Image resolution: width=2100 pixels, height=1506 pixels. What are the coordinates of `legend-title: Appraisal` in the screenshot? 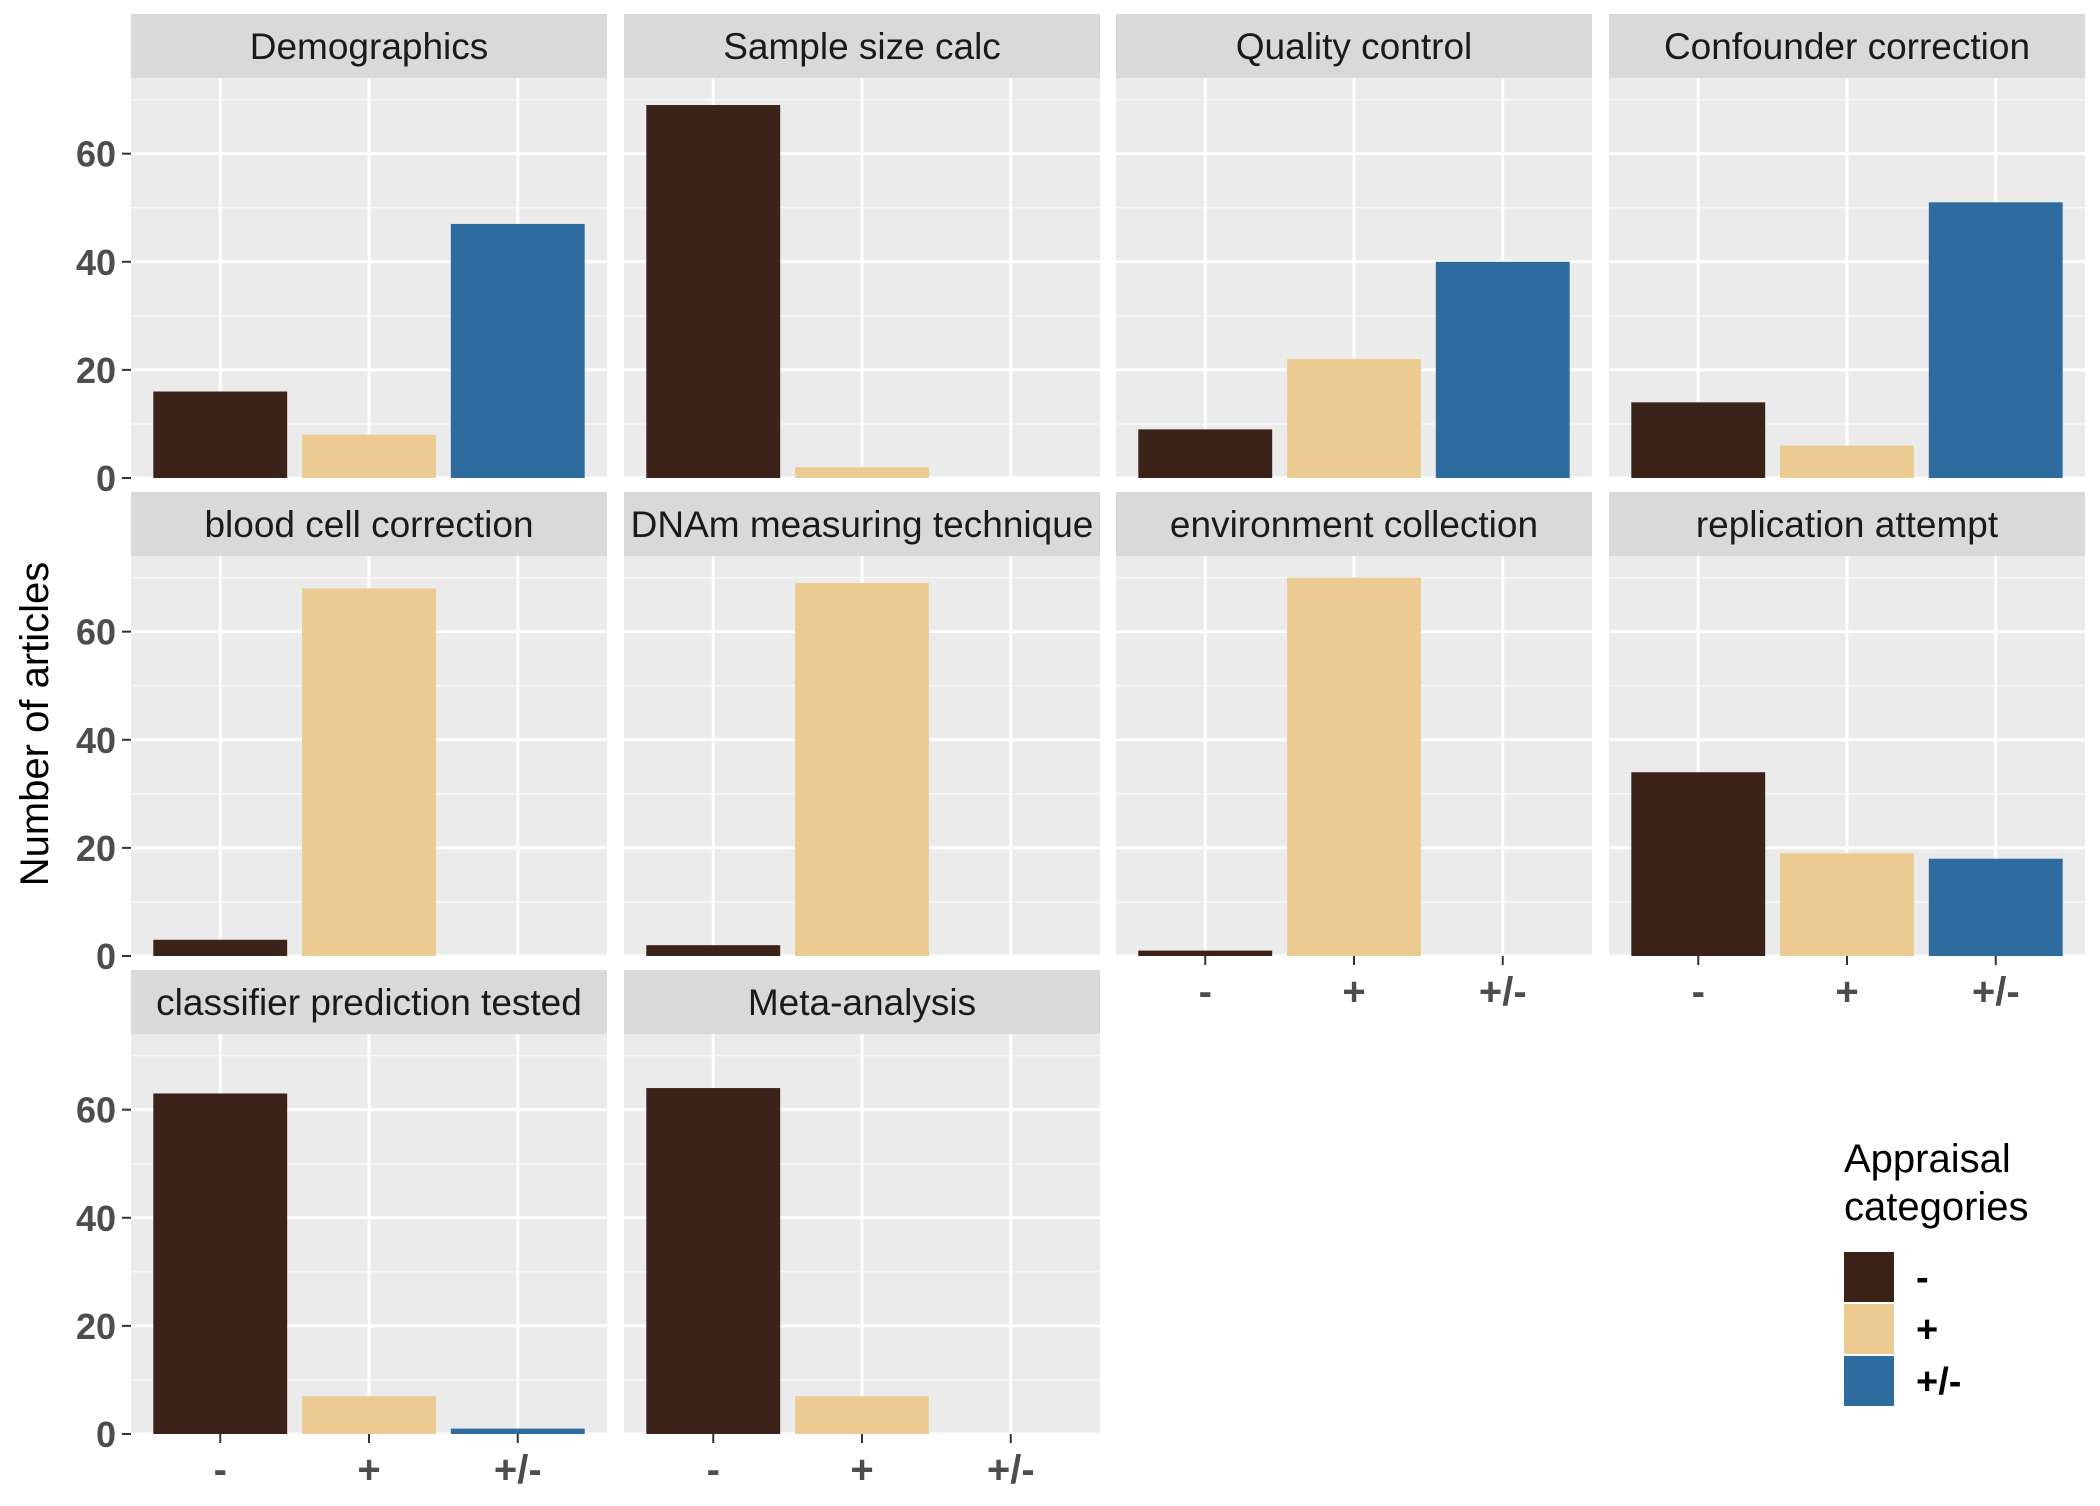 It's located at (1927, 1159).